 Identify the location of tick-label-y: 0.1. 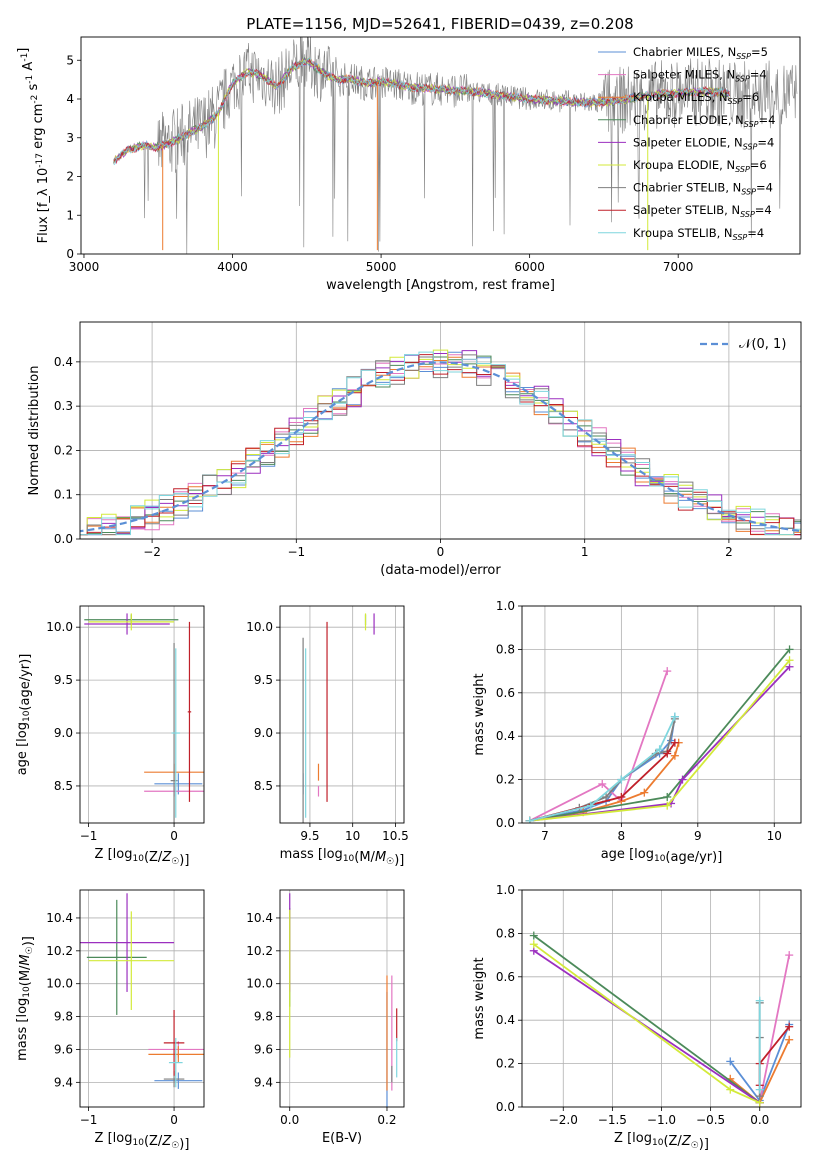
(63, 495).